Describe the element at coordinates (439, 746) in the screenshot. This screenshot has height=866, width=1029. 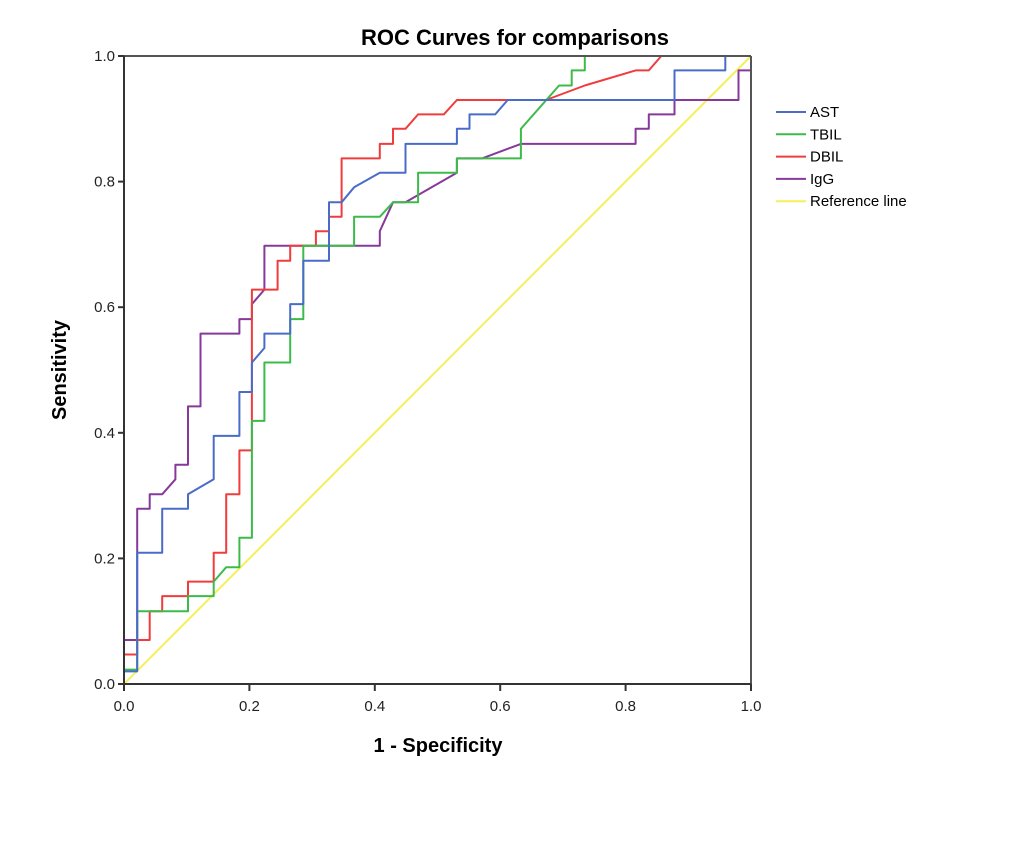
I see `x-axis-label: 1 - Specificity` at that location.